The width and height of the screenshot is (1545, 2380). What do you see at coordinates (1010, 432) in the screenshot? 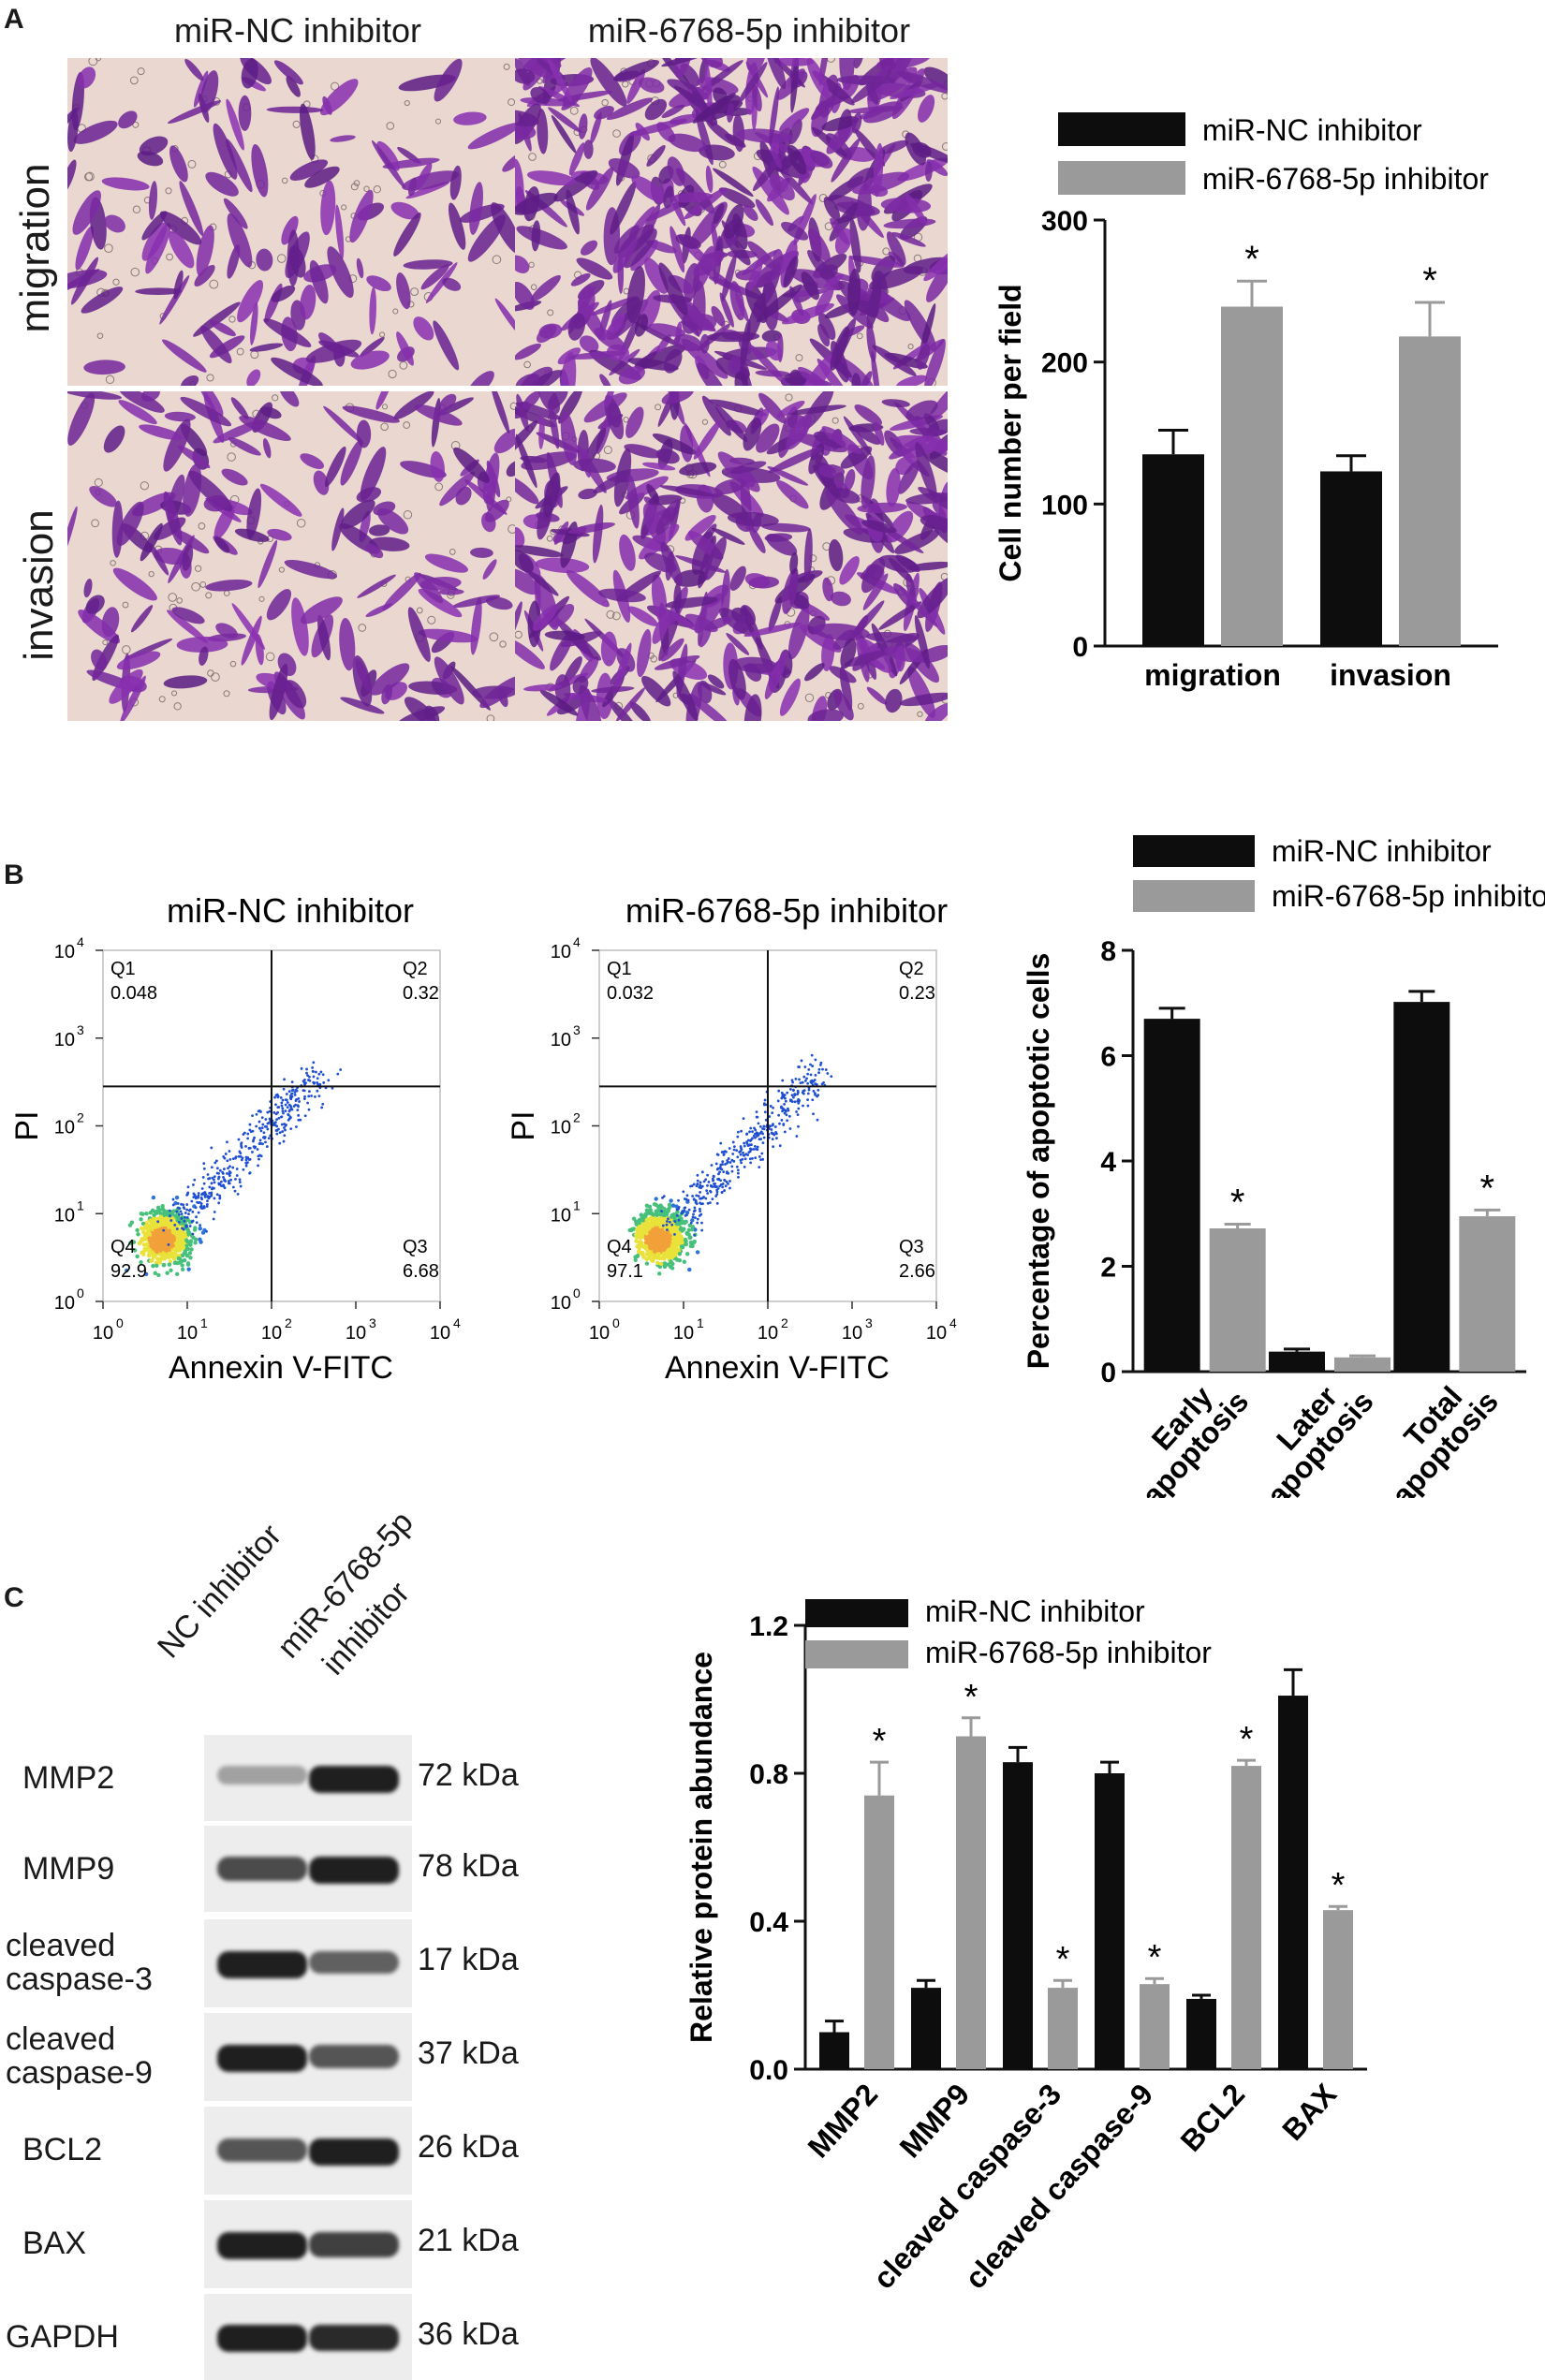
I see `y-axis-label: Cell number per field` at bounding box center [1010, 432].